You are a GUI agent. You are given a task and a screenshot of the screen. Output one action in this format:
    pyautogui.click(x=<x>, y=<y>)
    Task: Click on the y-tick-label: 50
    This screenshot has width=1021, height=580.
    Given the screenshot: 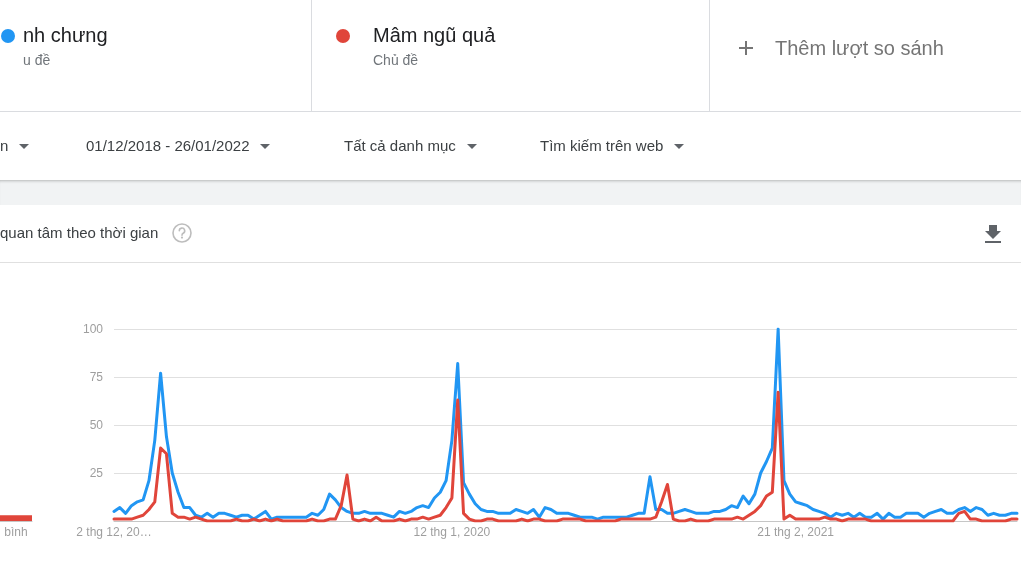 What is the action you would take?
    pyautogui.click(x=96, y=425)
    